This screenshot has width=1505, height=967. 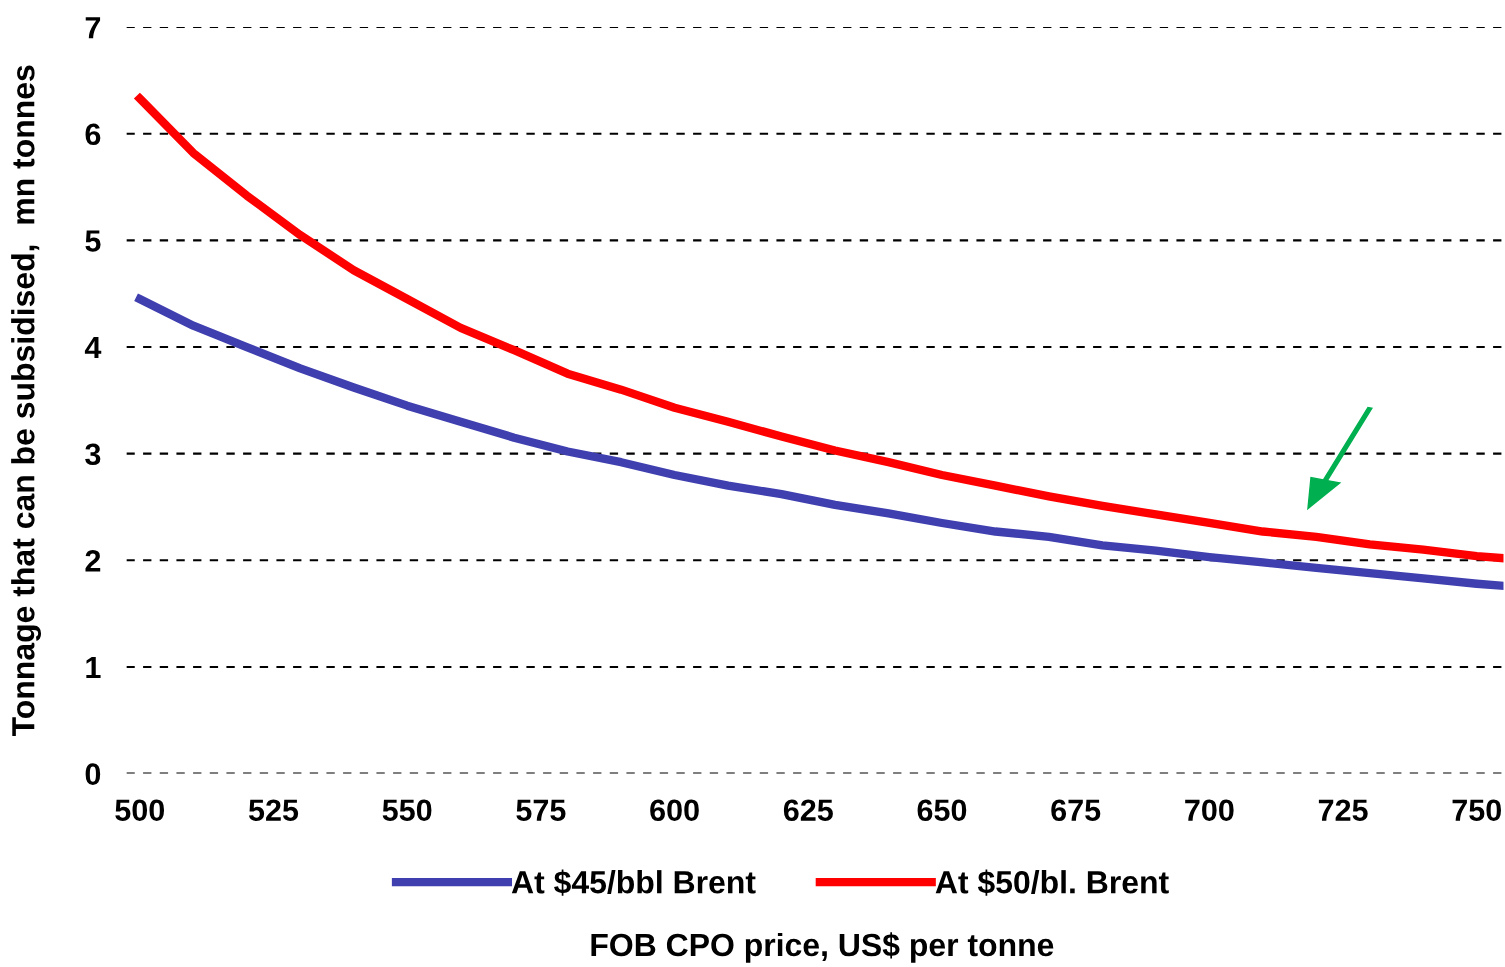 What do you see at coordinates (93, 454) in the screenshot?
I see `y-tick-label: 3` at bounding box center [93, 454].